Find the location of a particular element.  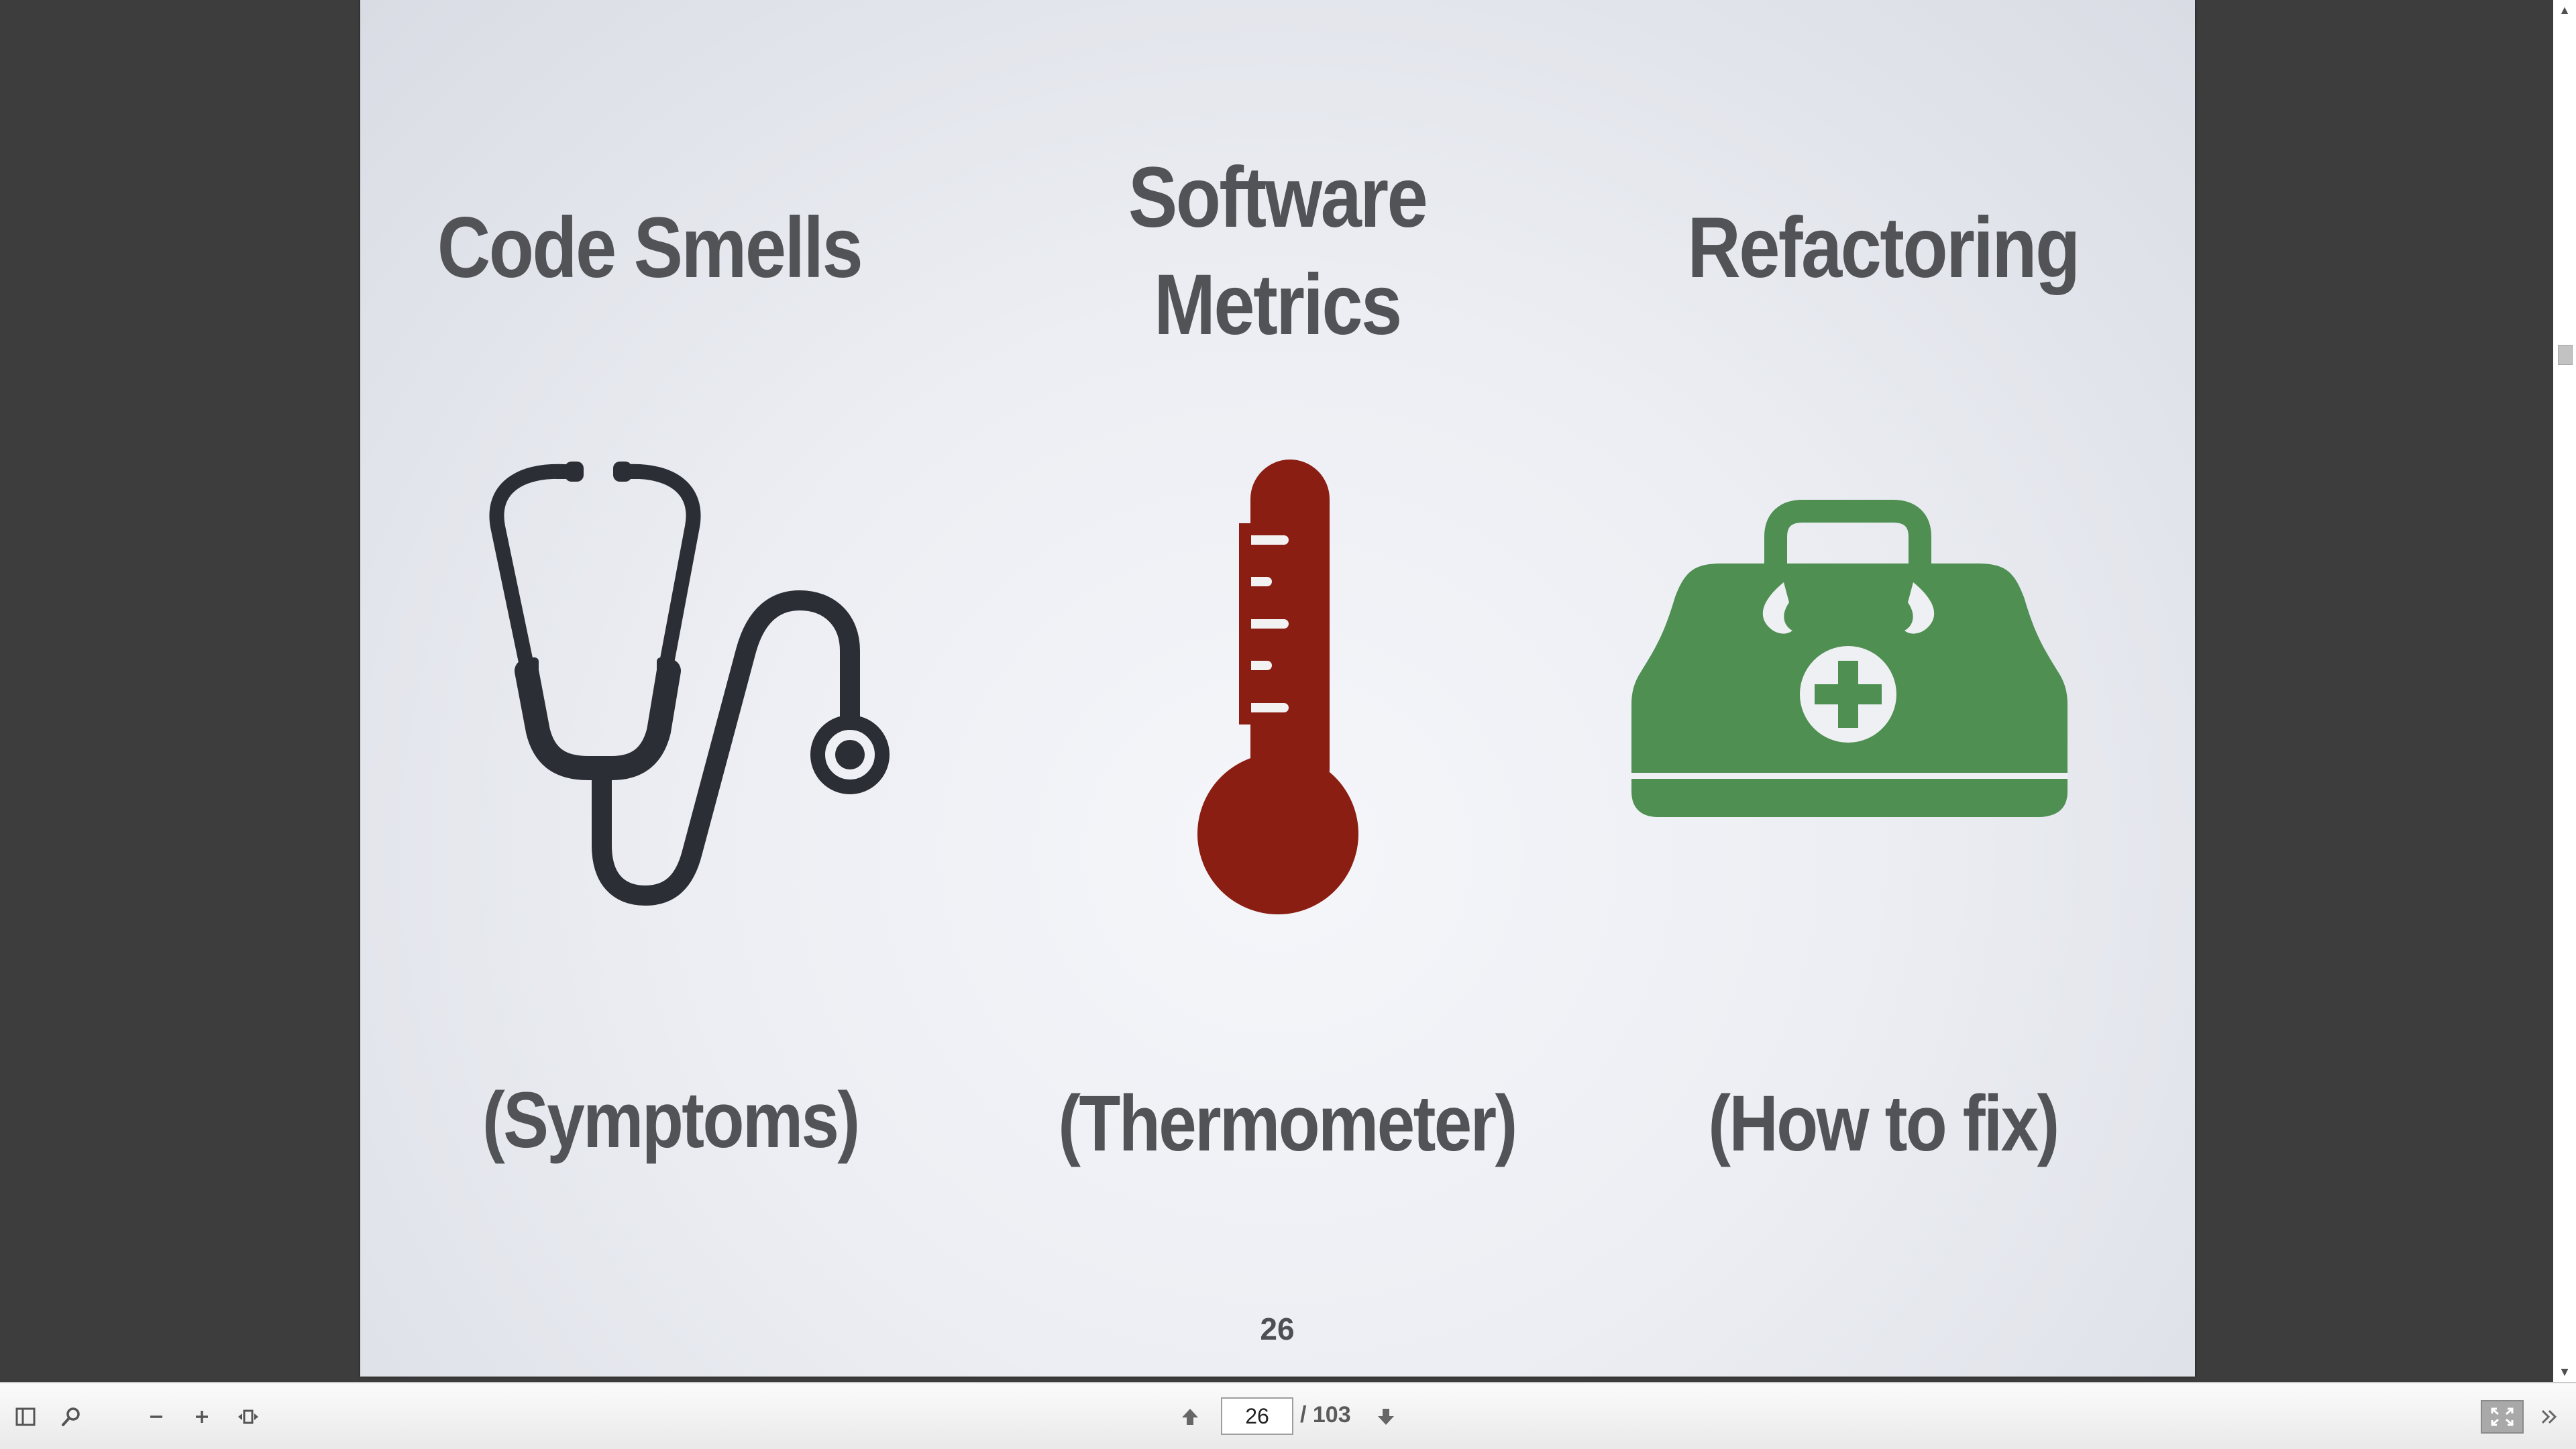

thermometer-icon is located at coordinates (1279, 691).